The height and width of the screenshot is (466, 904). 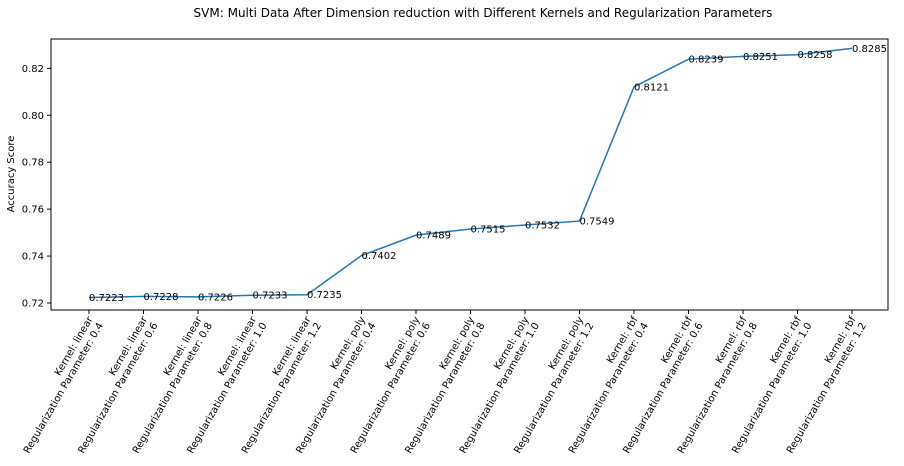 What do you see at coordinates (706, 60) in the screenshot?
I see `data-label: 0.8239` at bounding box center [706, 60].